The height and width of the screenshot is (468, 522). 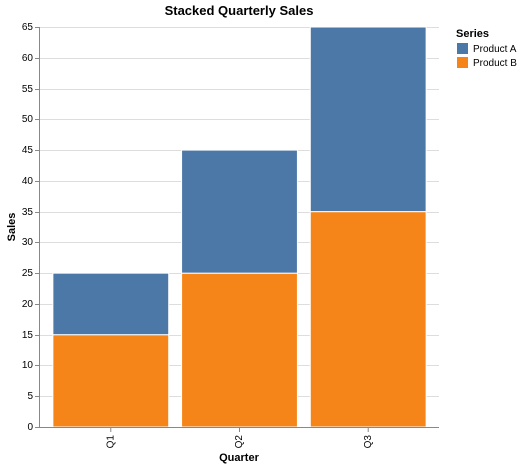 What do you see at coordinates (239, 458) in the screenshot?
I see `x-axis-title: Quarter` at bounding box center [239, 458].